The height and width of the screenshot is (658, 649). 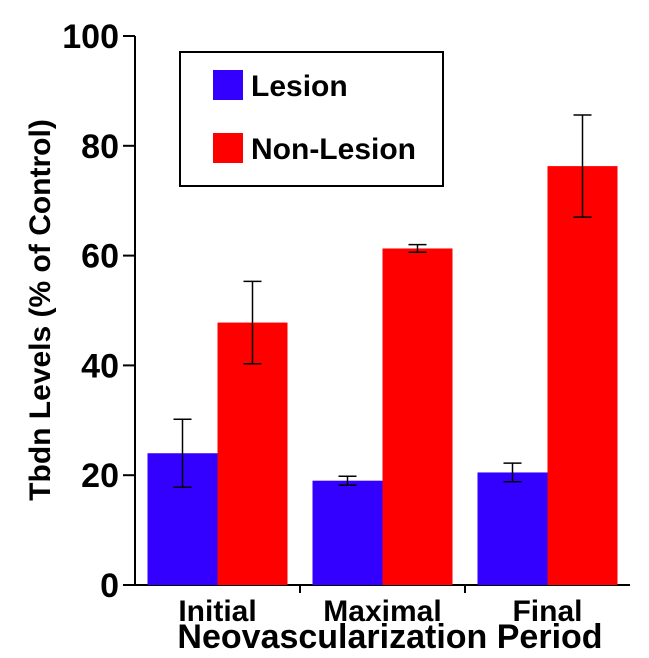 What do you see at coordinates (40, 310) in the screenshot?
I see `y-axis-label: Tbdn Levels (% of Control)` at bounding box center [40, 310].